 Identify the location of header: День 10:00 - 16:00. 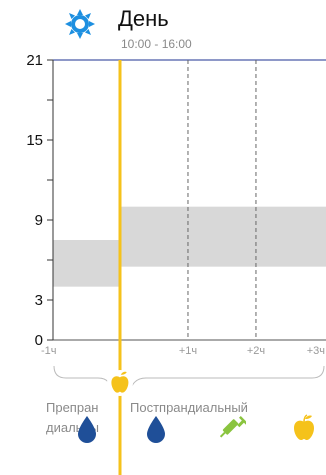
(163, 28).